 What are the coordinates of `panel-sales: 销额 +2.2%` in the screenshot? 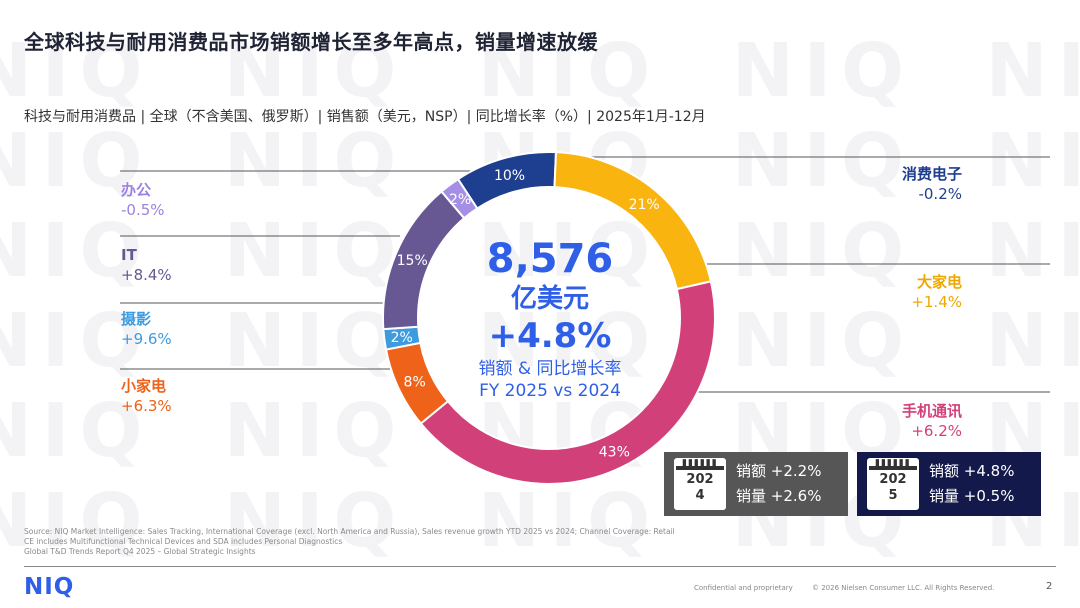 It's located at (779, 471).